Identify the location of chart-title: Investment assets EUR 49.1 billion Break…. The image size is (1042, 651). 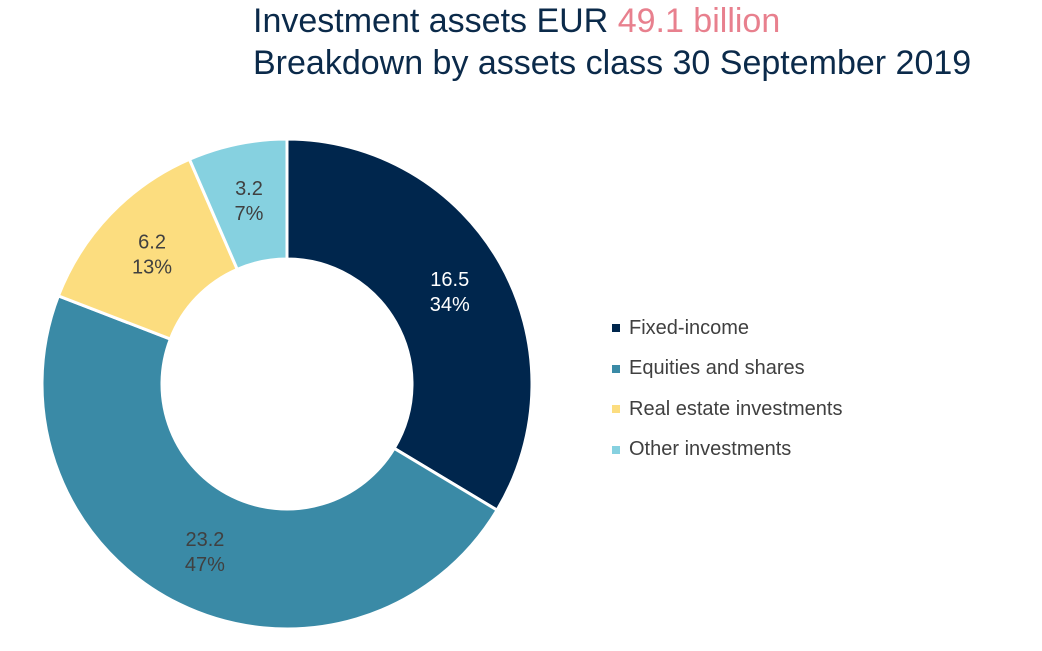
(647, 42).